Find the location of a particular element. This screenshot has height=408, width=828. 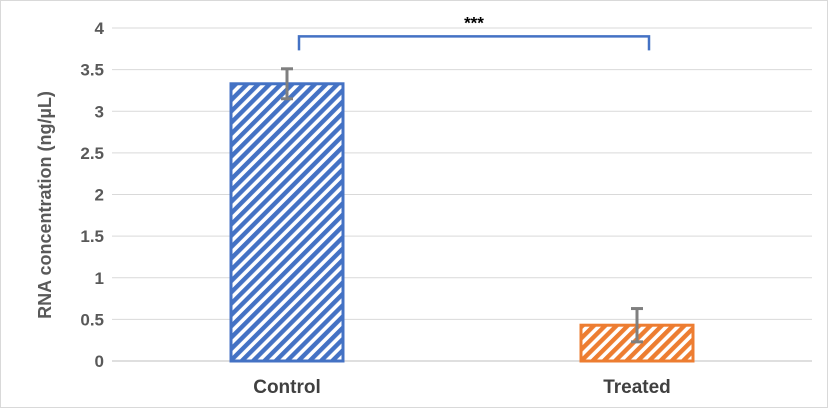

y-tick-label: 3 is located at coordinates (99, 111).